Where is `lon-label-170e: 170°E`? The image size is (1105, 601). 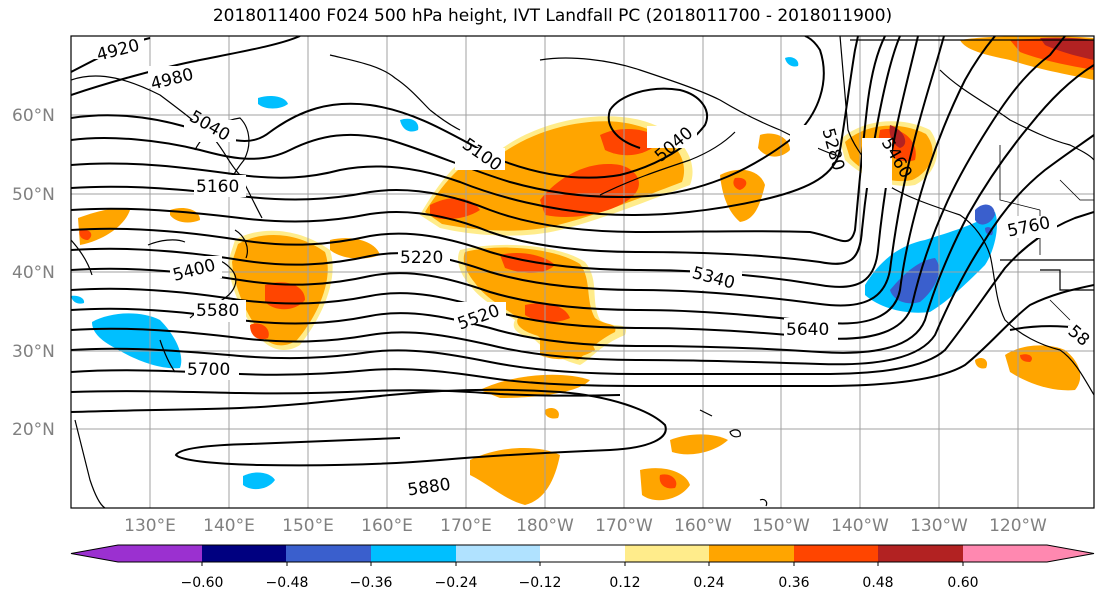
lon-label-170e: 170°E is located at coordinates (466, 526).